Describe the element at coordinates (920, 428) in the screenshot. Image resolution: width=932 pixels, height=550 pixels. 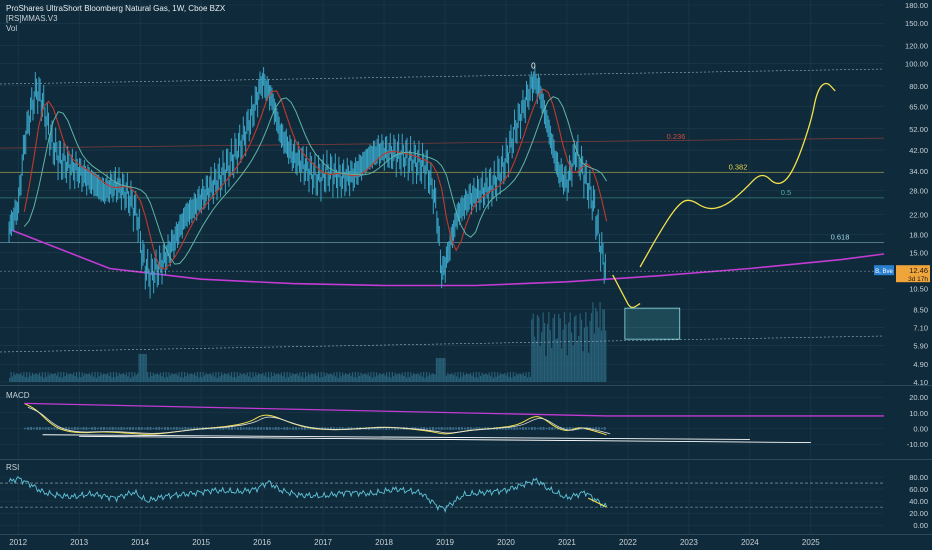
I see `macd-tick-label: 0.00` at that location.